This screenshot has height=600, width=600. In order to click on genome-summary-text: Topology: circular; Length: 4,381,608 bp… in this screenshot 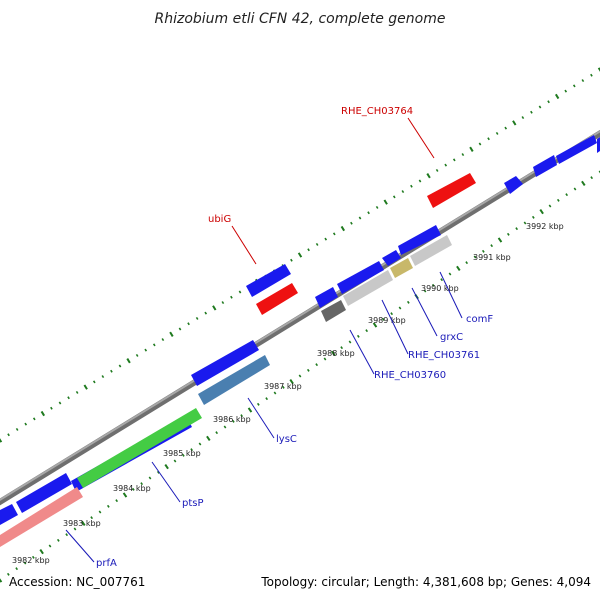, I will do `click(425, 582)`.